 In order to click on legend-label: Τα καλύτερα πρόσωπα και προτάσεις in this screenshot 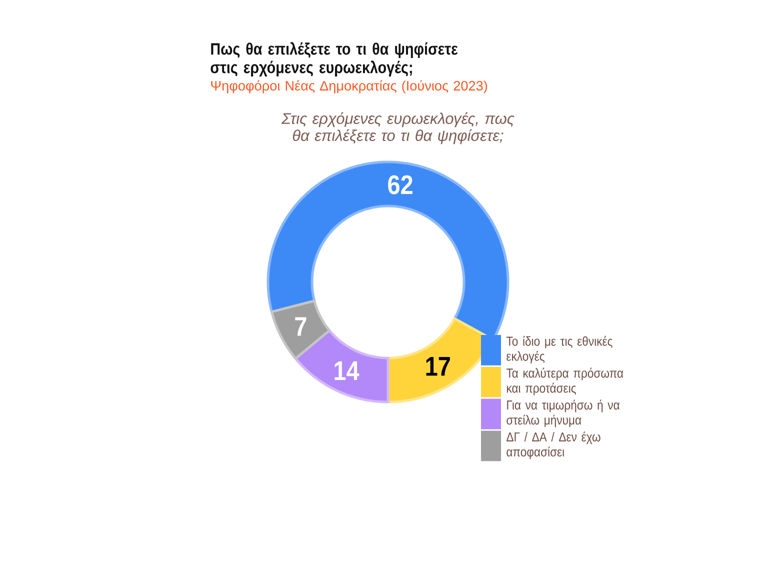, I will do `click(565, 382)`.